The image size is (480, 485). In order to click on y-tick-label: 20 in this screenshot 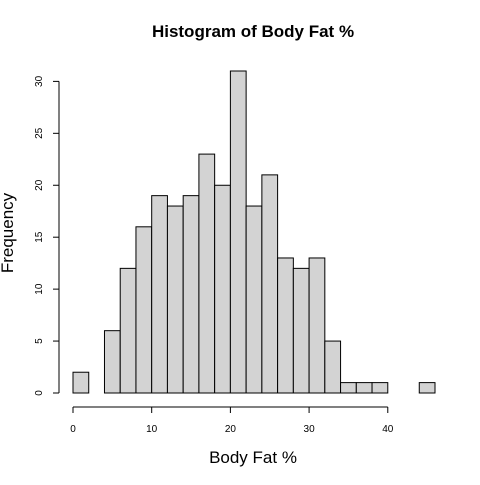, I will do `click(39, 185)`.